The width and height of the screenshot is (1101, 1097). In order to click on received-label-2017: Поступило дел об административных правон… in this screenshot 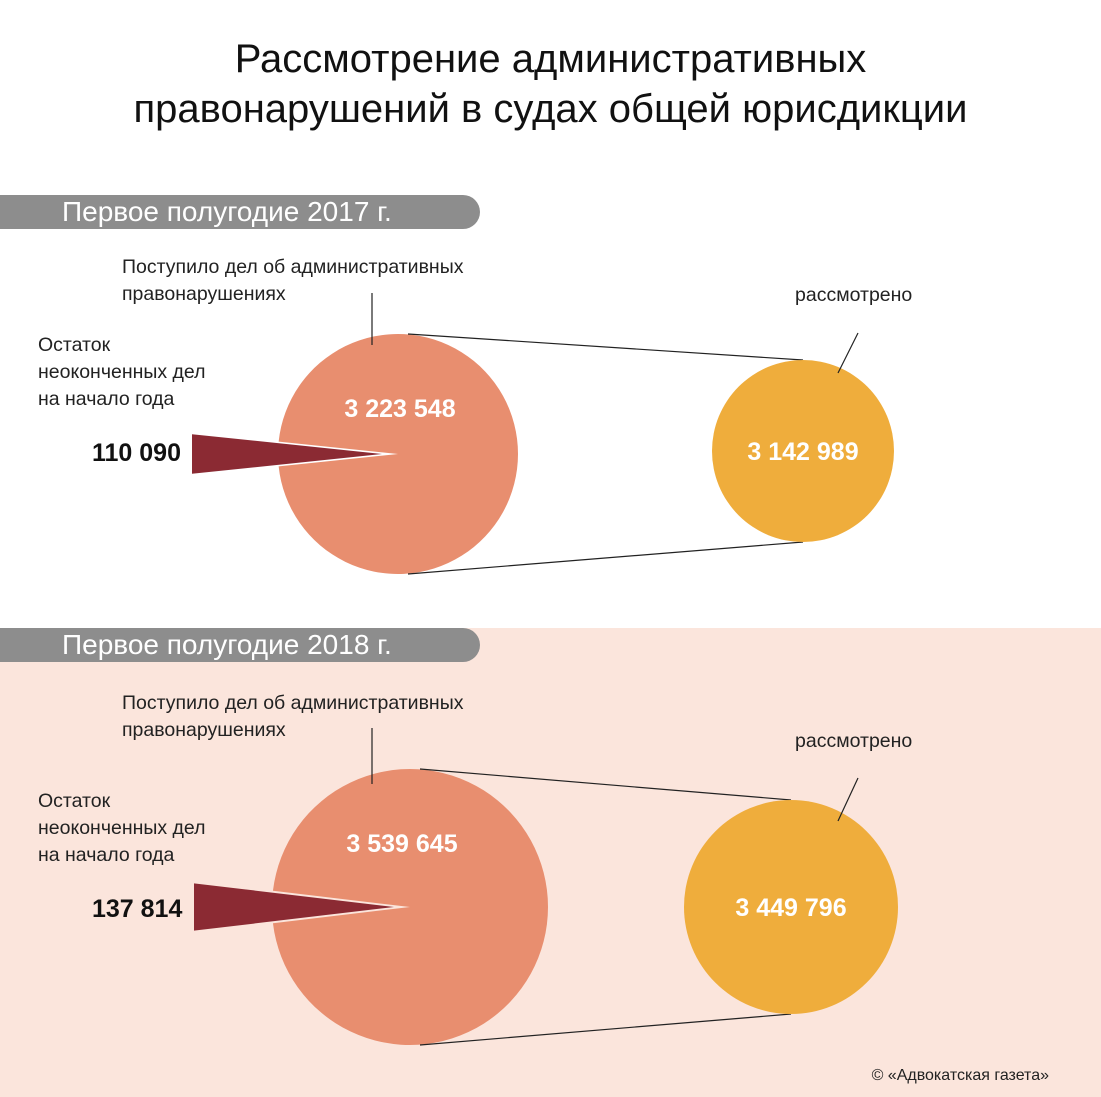, I will do `click(292, 281)`.